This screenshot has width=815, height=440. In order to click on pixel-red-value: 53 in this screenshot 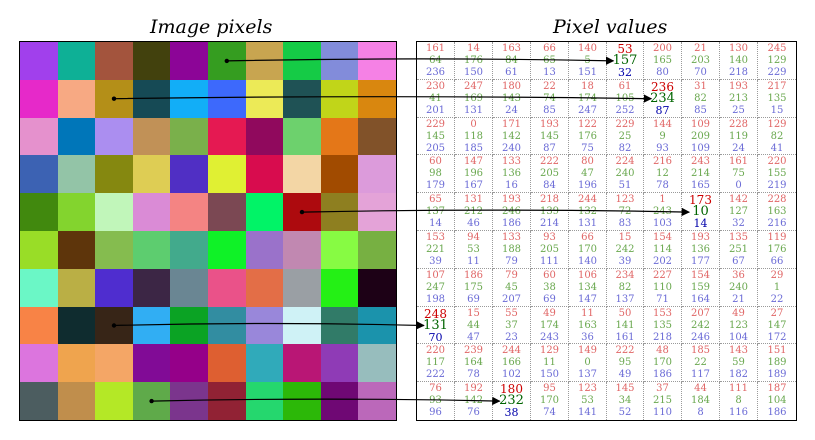, I will do `click(625, 49)`.